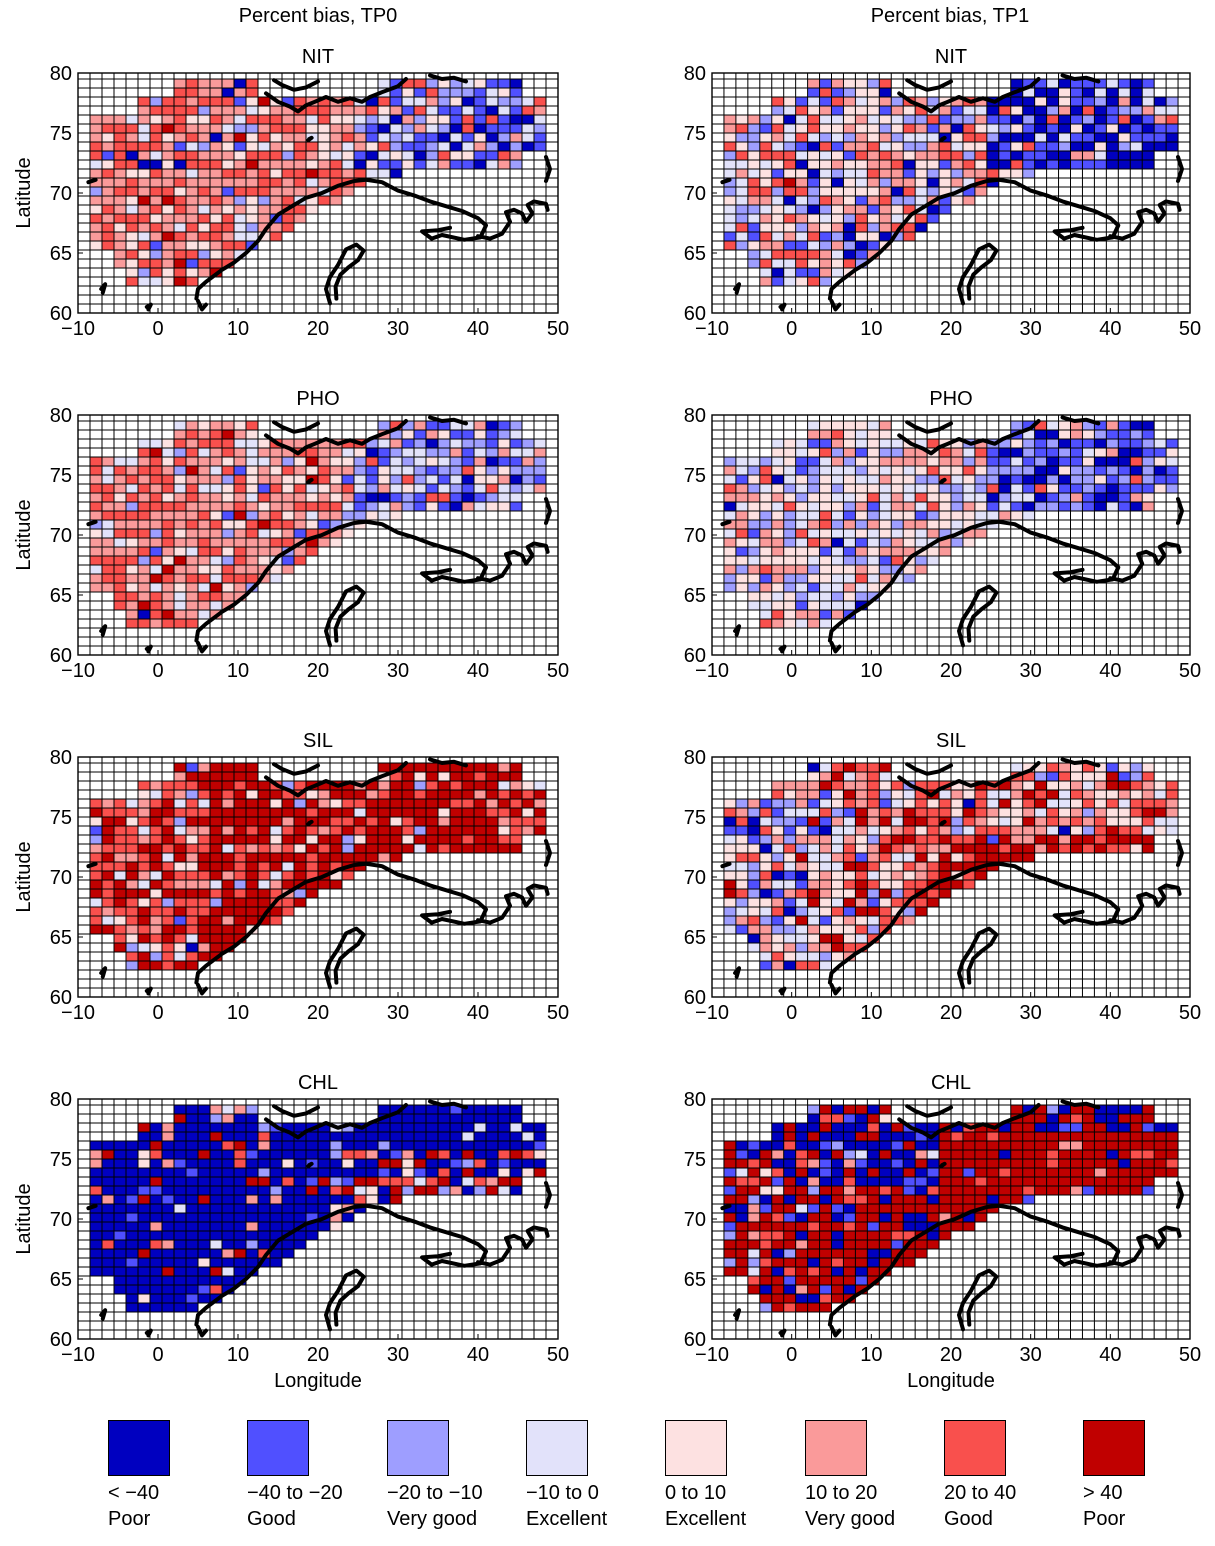  Describe the element at coordinates (695, 596) in the screenshot. I see `y-tick-label: 65` at that location.